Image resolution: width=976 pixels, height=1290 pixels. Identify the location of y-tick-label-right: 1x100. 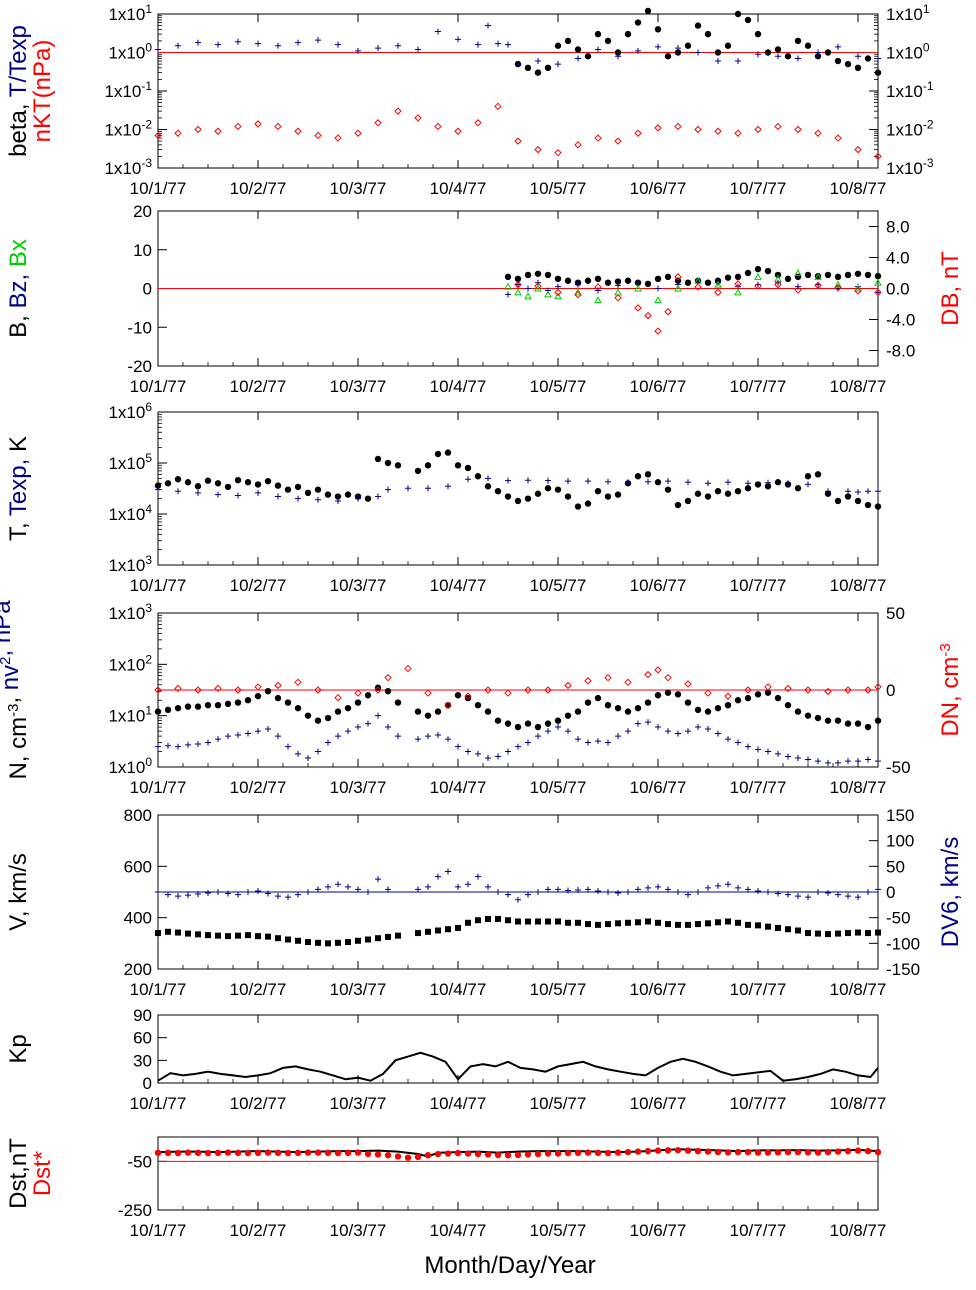
(908, 52).